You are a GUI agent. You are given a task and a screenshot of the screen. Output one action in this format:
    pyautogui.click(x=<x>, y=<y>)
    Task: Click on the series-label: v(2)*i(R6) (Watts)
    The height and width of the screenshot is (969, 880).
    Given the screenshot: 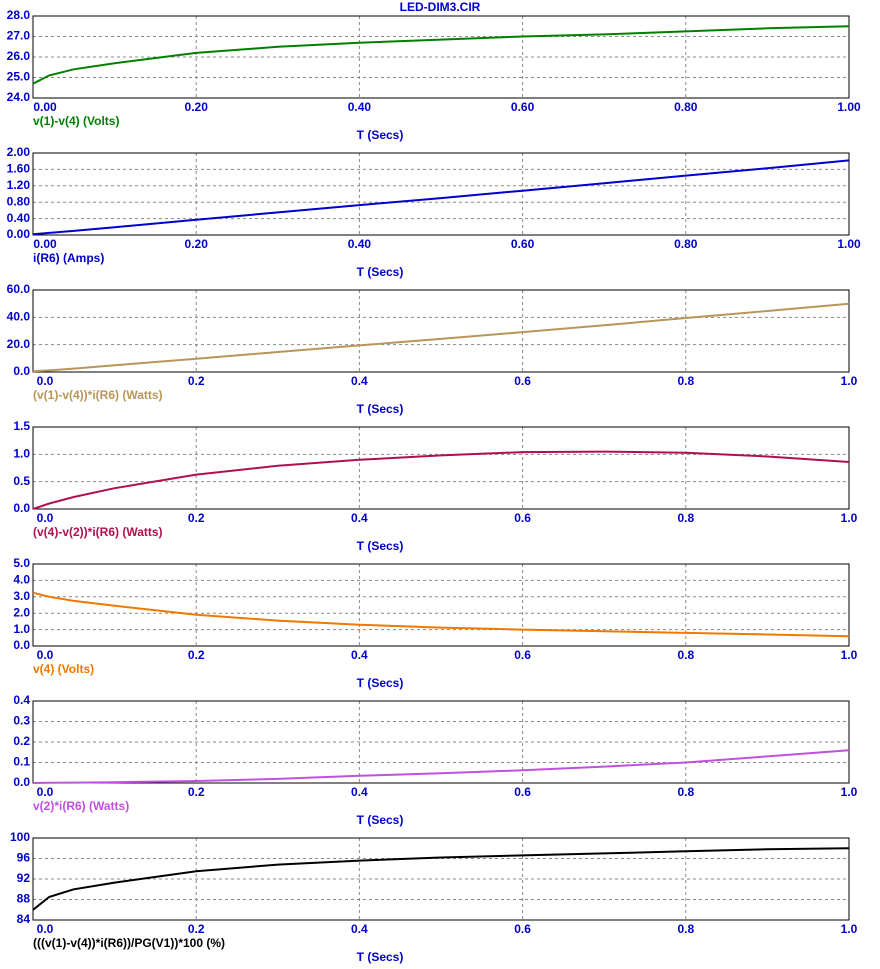 What is the action you would take?
    pyautogui.click(x=81, y=806)
    